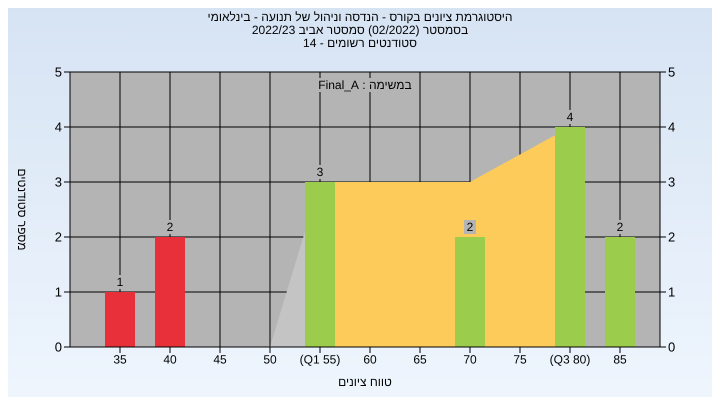  Describe the element at coordinates (672, 347) in the screenshot. I see `y2-tick-label: 0` at that location.